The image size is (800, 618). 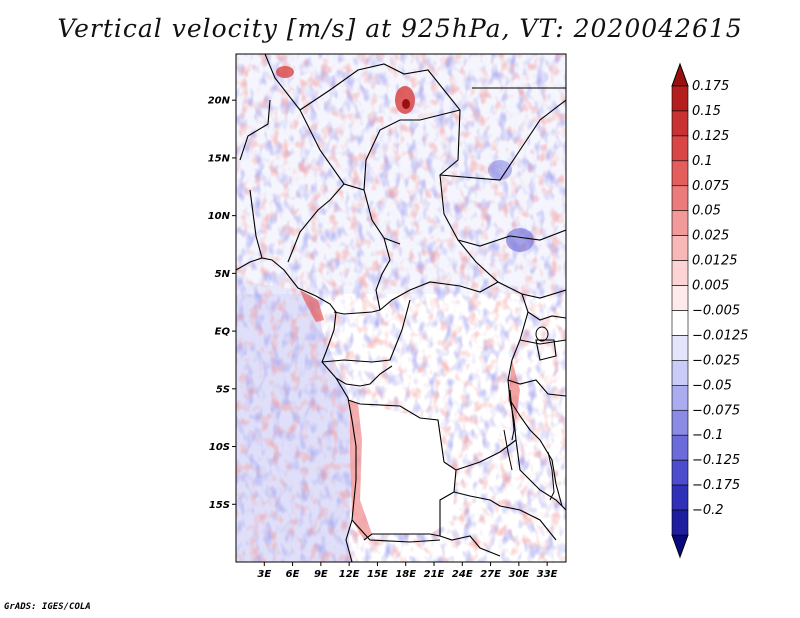 I want to click on lon-tick-label: 24E, so click(x=462, y=574).